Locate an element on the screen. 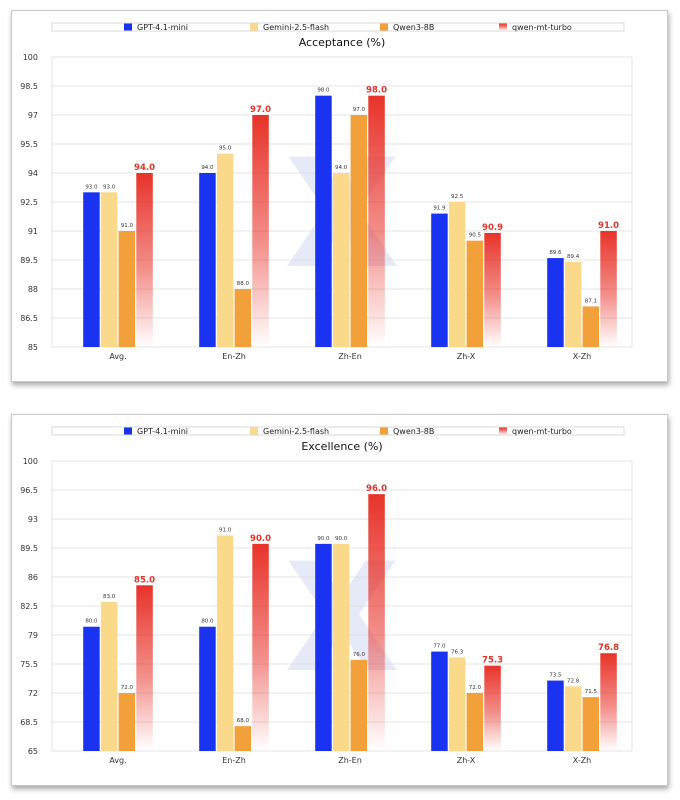 The height and width of the screenshot is (800, 680). data-label-gemini-2-5-flash-x-zh: 89.4 is located at coordinates (573, 257).